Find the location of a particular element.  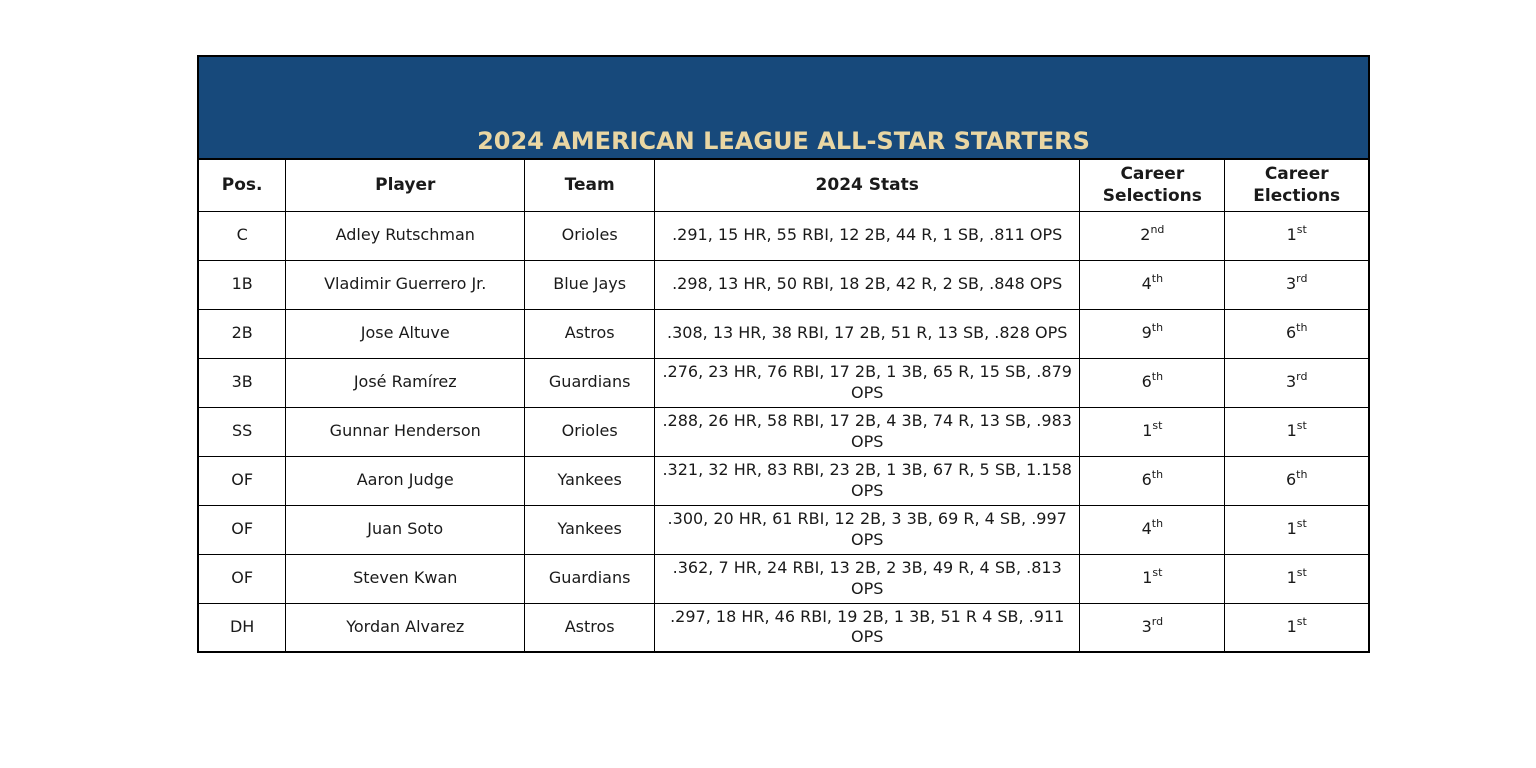

col-header-career-selections: Career Selections is located at coordinates (1152, 185).